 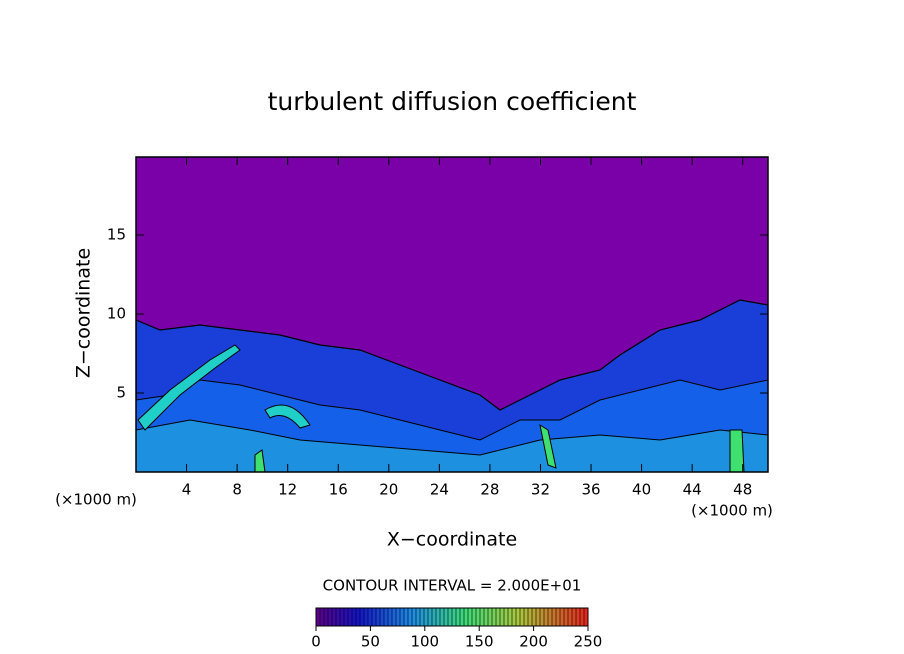 What do you see at coordinates (370, 642) in the screenshot?
I see `colorbar-tick-label: 50` at bounding box center [370, 642].